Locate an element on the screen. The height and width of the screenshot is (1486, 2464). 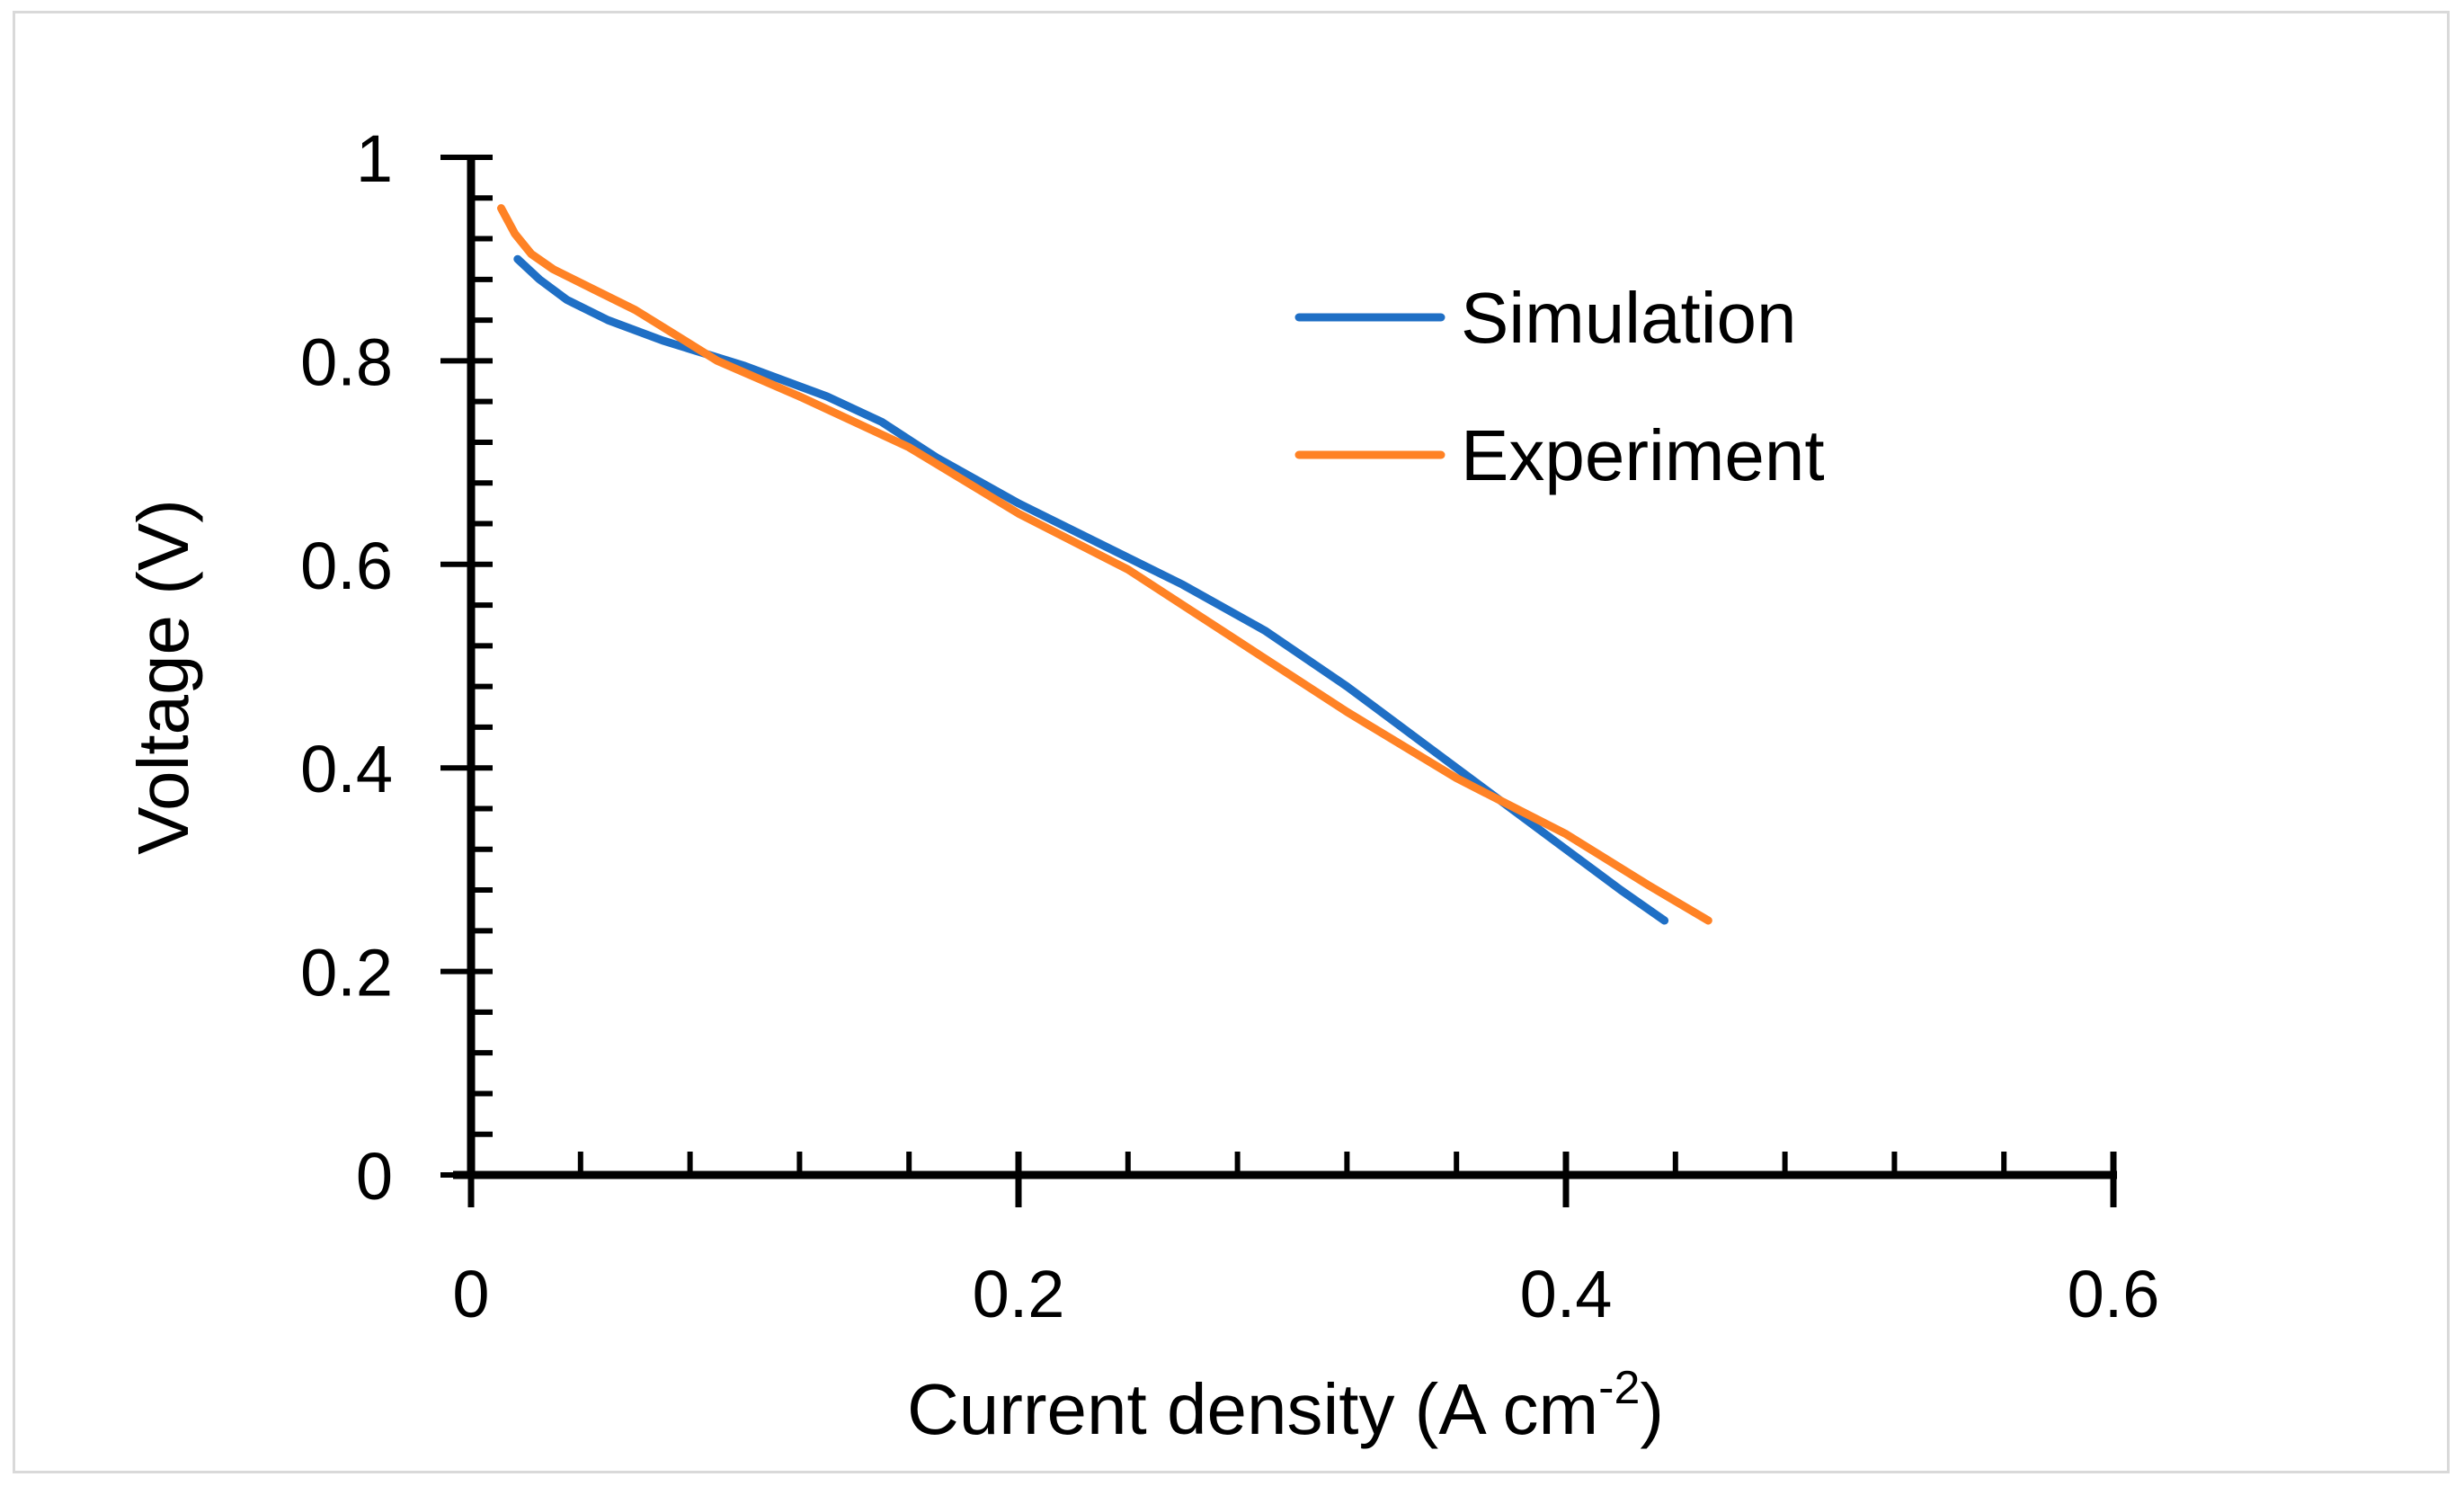
x-tick-label: 0 is located at coordinates (470, 1294).